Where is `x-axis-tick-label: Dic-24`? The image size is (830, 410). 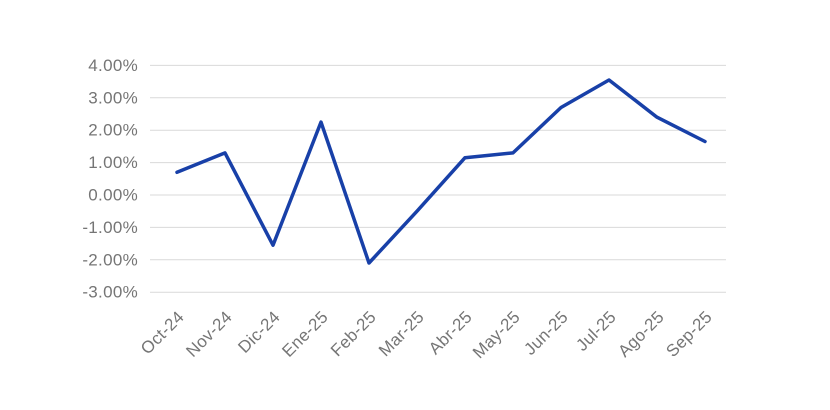 x-axis-tick-label: Dic-24 is located at coordinates (258, 331).